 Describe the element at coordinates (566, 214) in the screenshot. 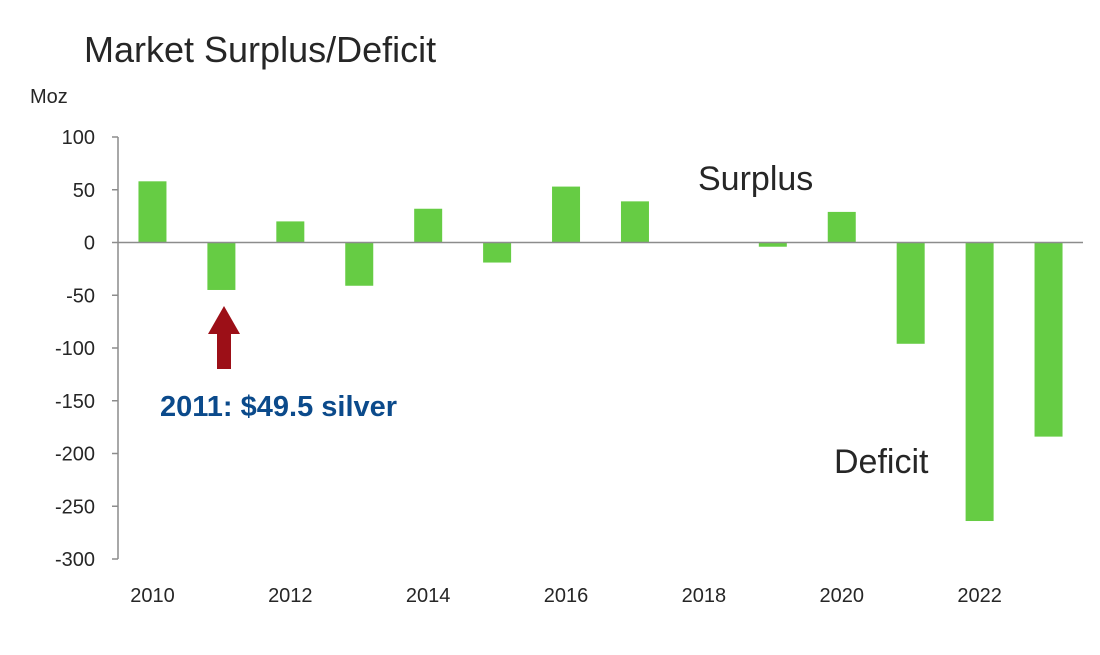

I see `bar-2016` at that location.